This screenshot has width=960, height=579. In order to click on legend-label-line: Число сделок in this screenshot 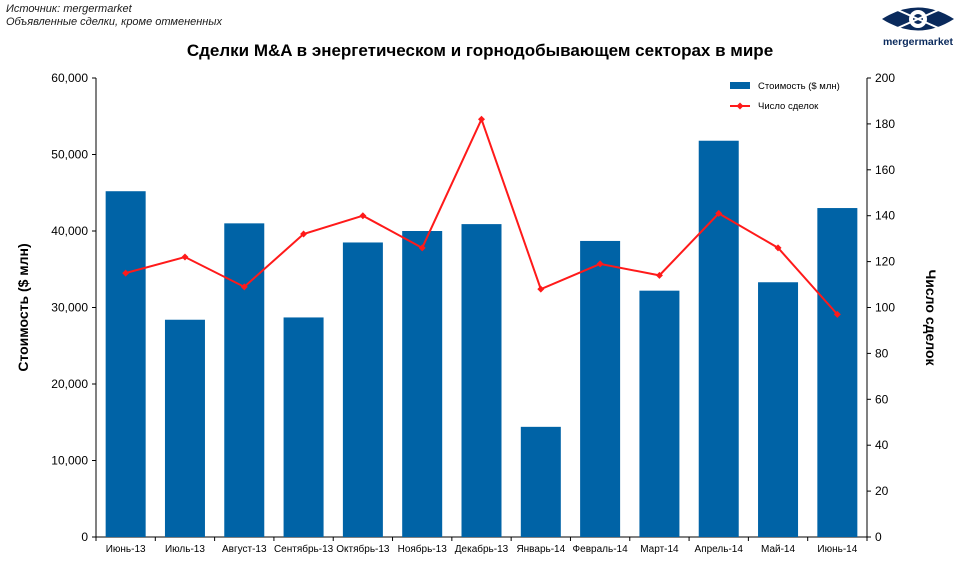, I will do `click(788, 106)`.